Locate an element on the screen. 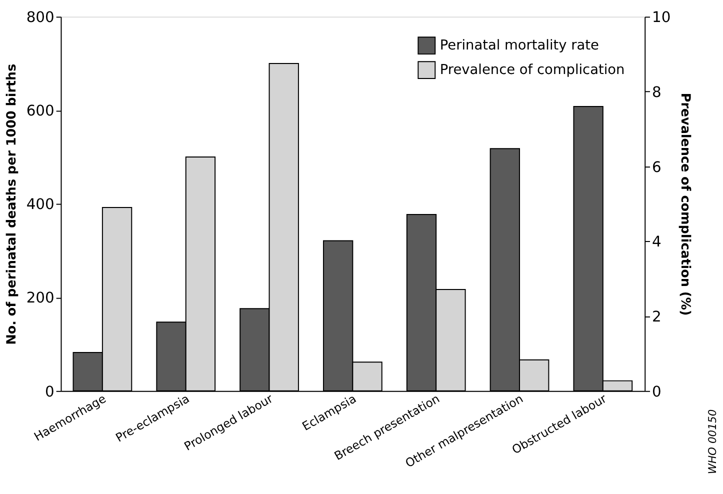  legend-label: Prevalence of complication is located at coordinates (532, 70).